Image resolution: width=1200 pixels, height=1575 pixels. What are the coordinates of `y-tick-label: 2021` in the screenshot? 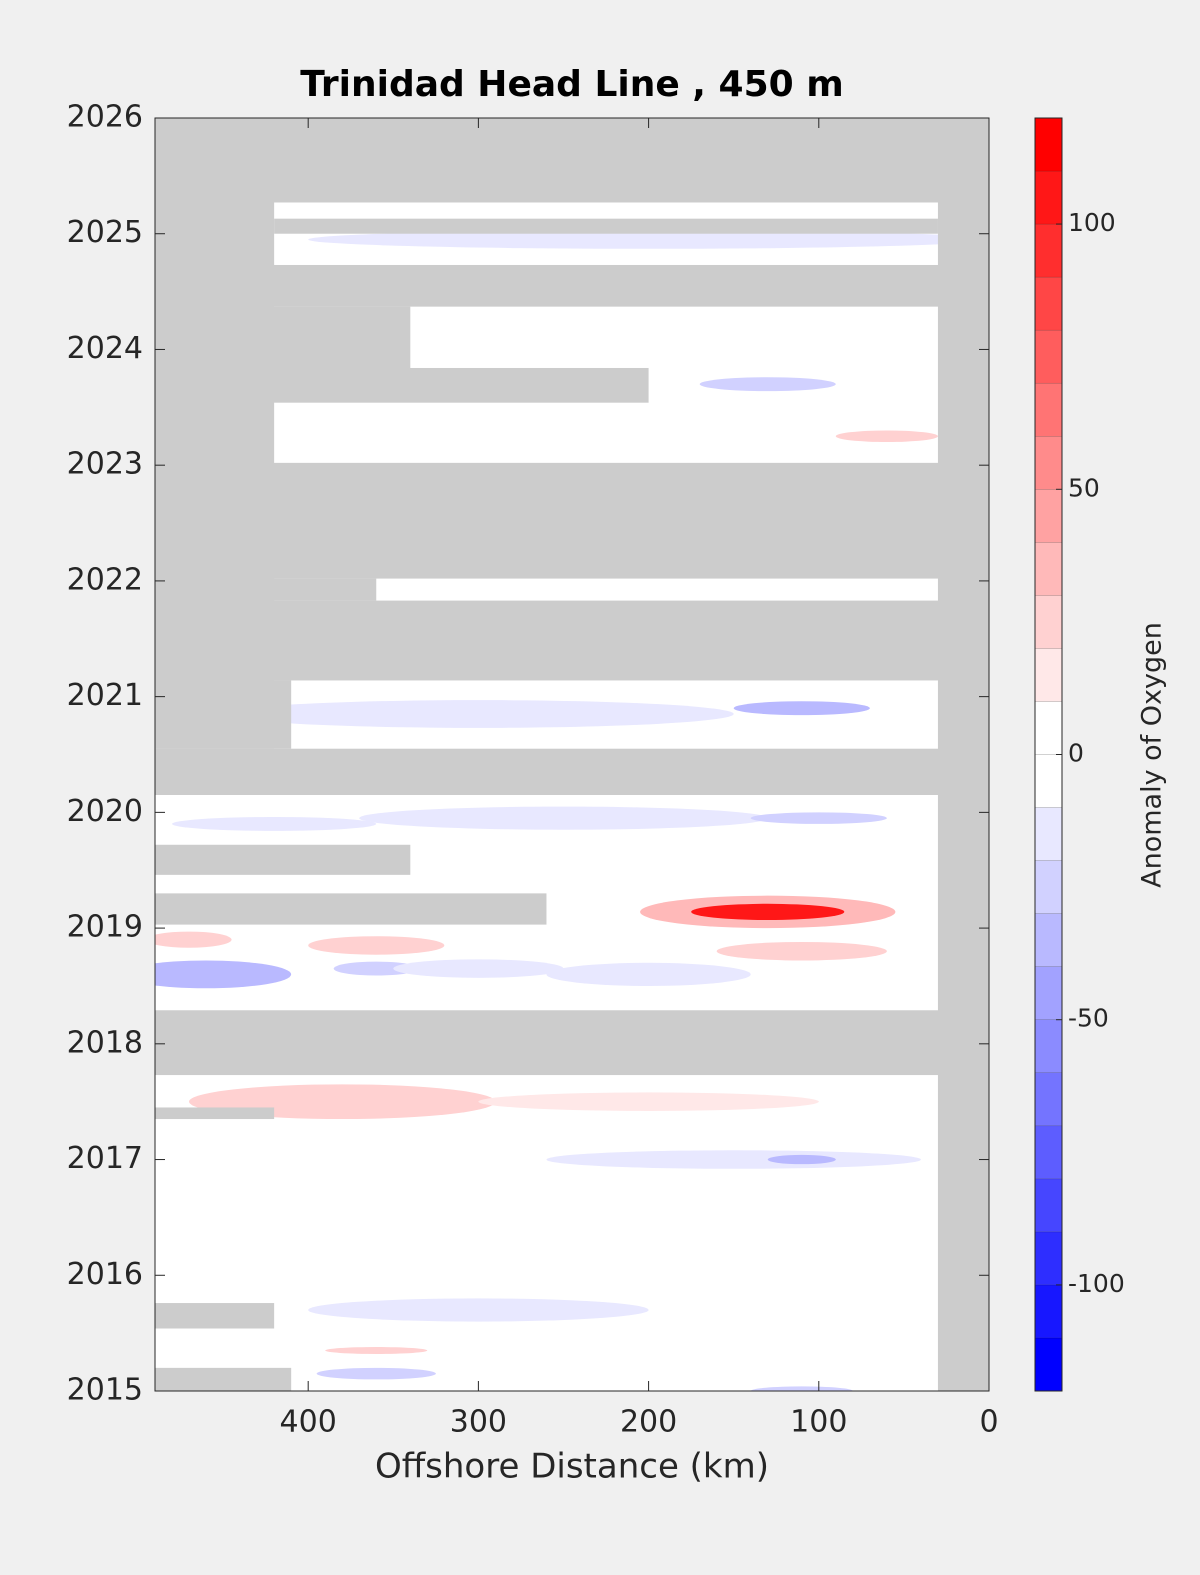 It's located at (105, 695).